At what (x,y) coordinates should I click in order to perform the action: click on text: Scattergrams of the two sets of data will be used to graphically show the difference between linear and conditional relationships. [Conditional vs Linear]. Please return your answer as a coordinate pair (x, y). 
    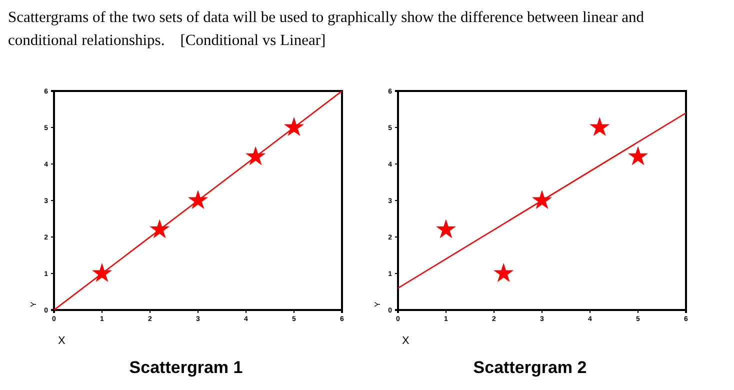
    Looking at the image, I should click on (327, 29).